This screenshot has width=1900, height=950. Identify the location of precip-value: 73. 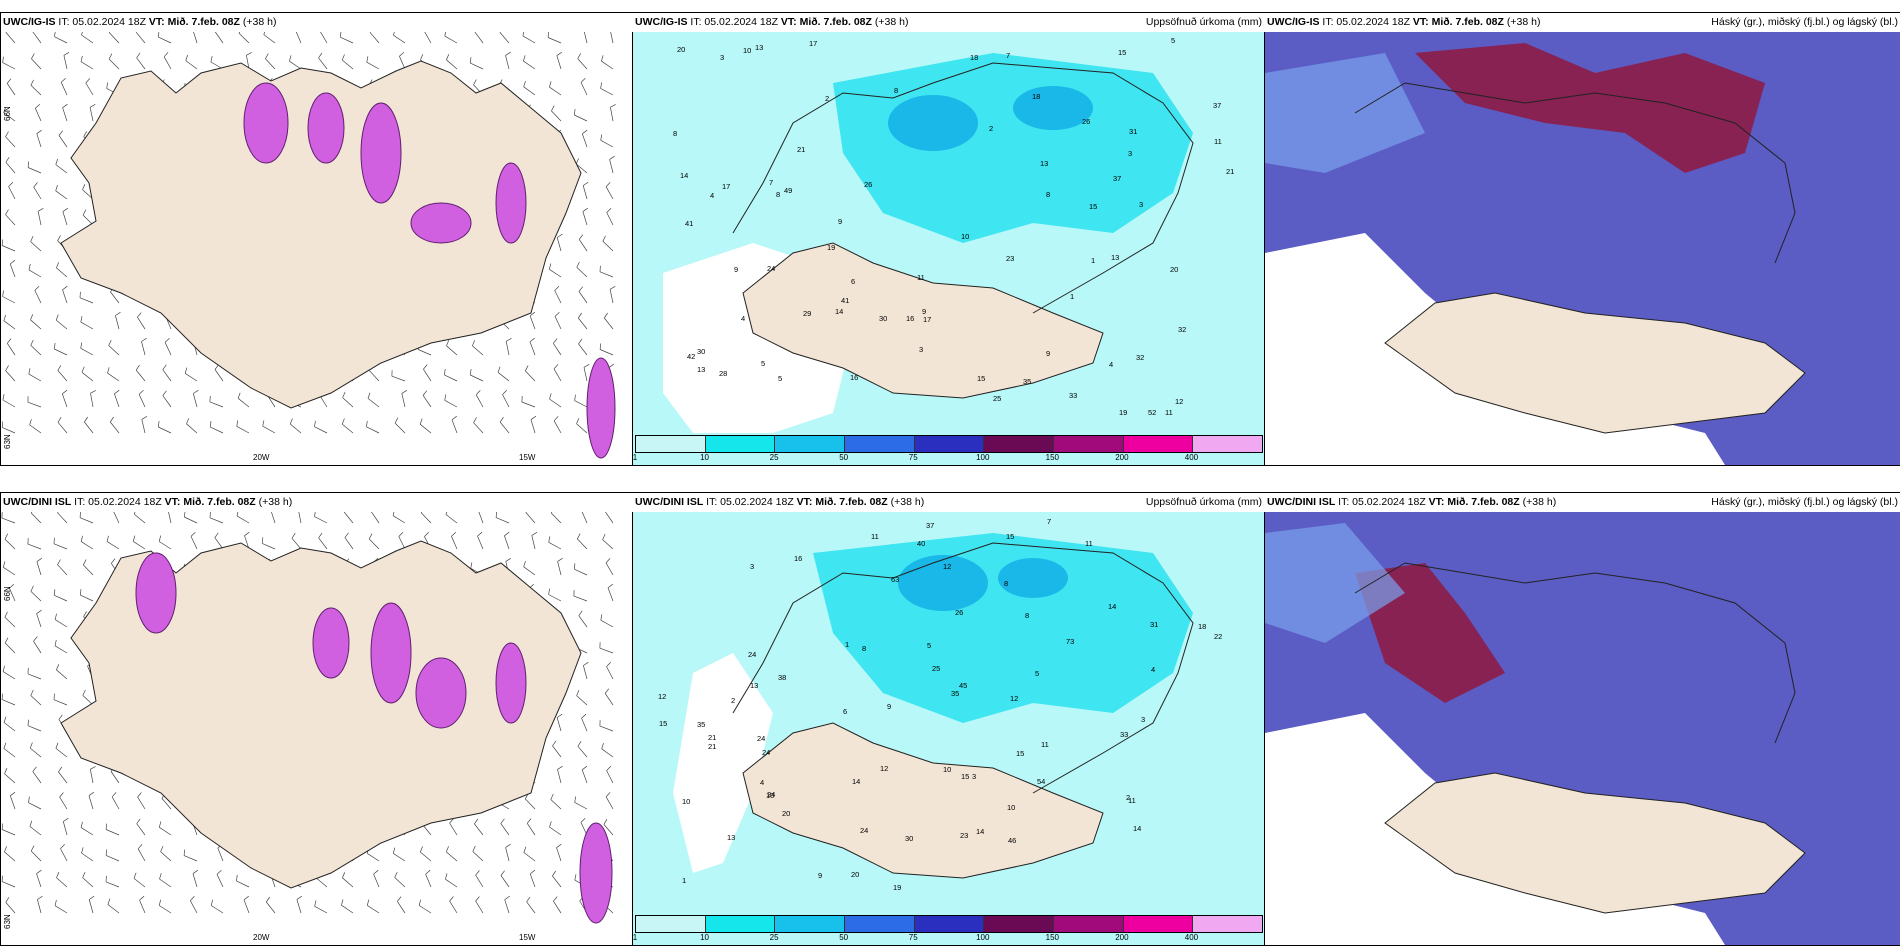
(1070, 641).